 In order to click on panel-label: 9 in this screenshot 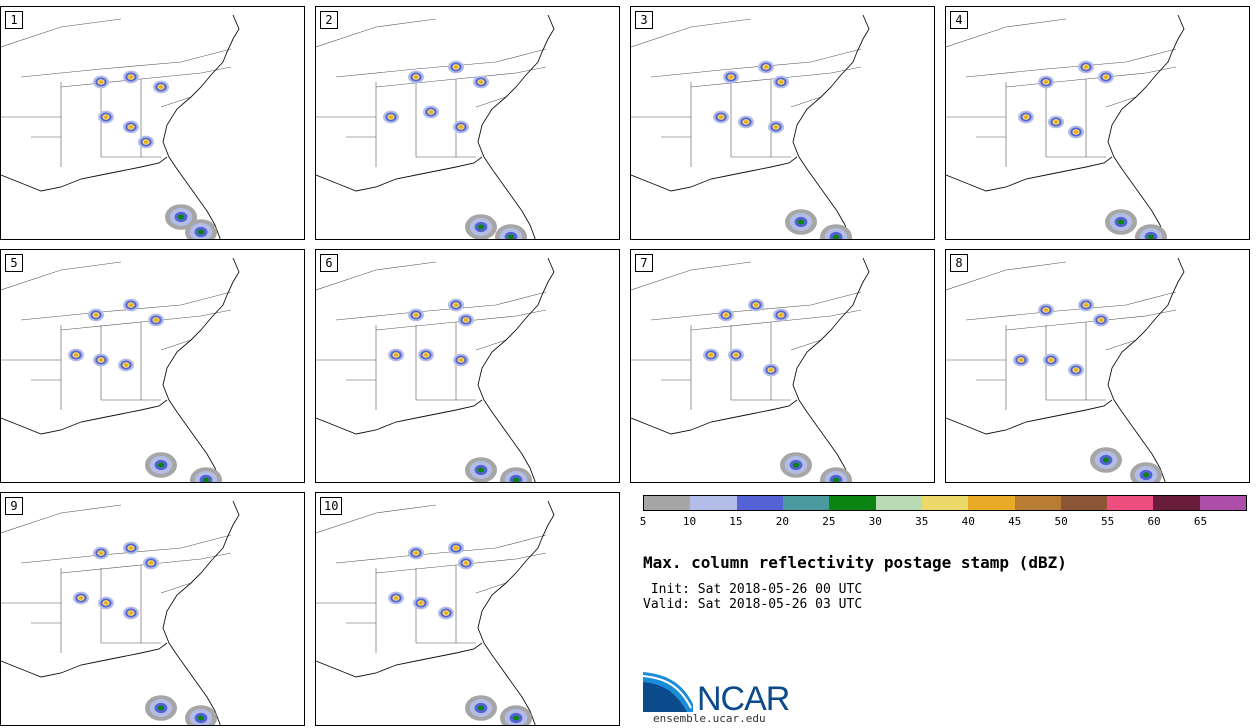, I will do `click(14, 506)`.